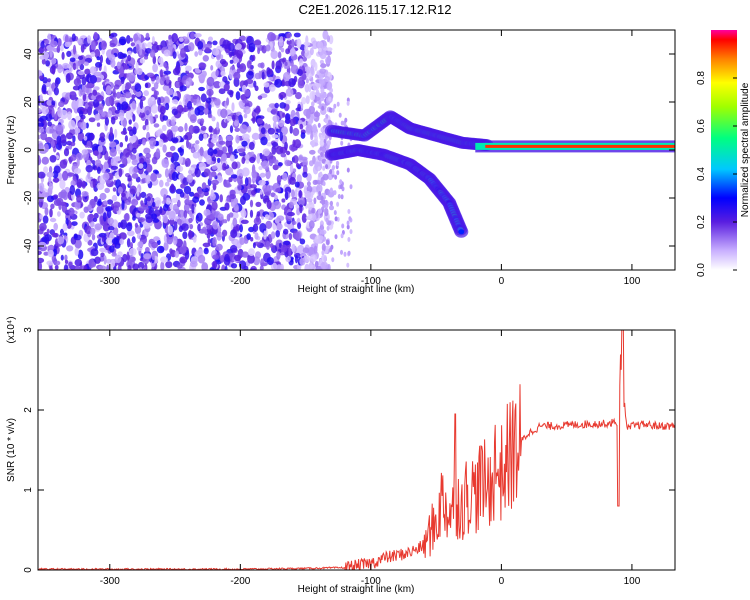 Image resolution: width=750 pixels, height=600 pixels. I want to click on spectrogram-ylabel: Frequency (Hz), so click(11, 150).